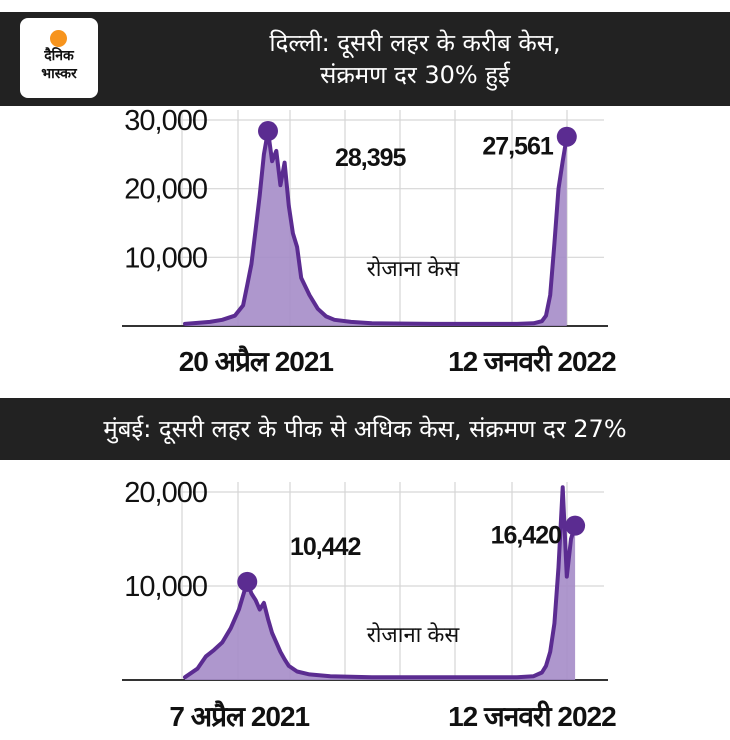 This screenshot has width=730, height=740. I want to click on delhi-data-label: 28,395, so click(371, 158).